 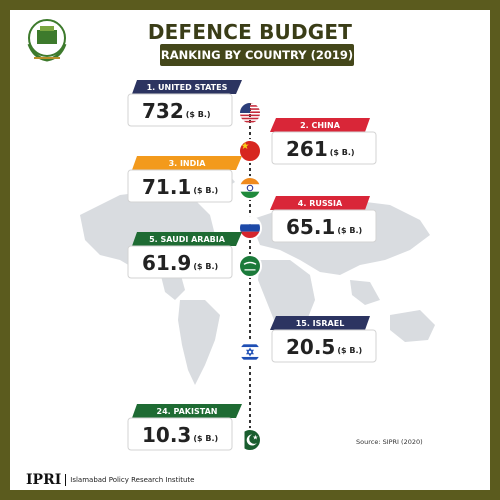 What do you see at coordinates (307, 149) in the screenshot?
I see `budget-value: 261` at bounding box center [307, 149].